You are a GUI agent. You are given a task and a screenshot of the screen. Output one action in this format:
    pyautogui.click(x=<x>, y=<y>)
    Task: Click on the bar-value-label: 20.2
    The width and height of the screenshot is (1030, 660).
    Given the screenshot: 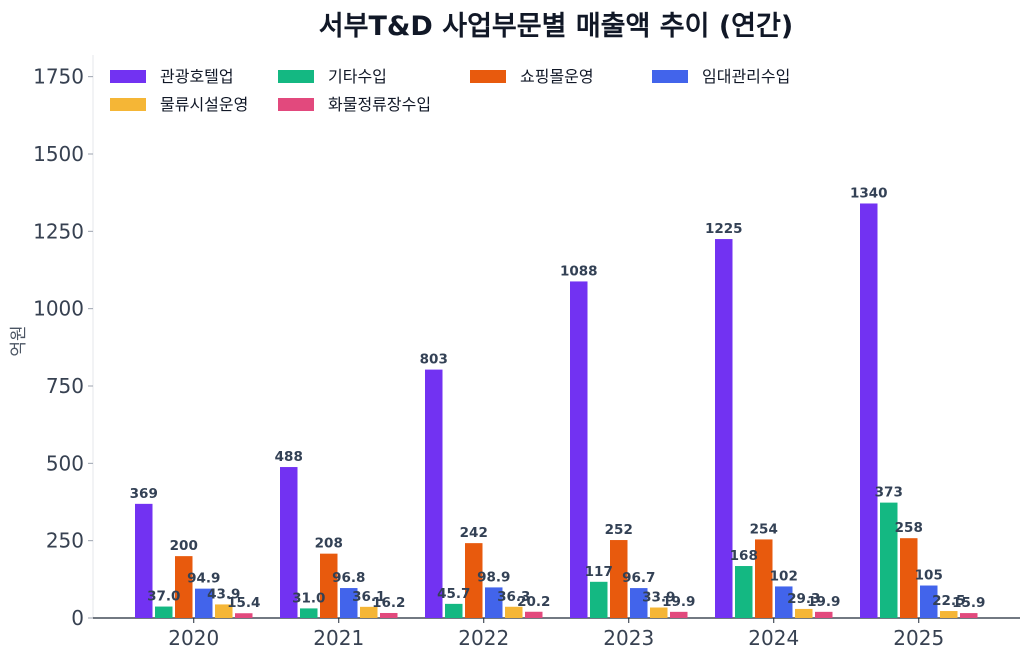 What is the action you would take?
    pyautogui.click(x=533, y=602)
    